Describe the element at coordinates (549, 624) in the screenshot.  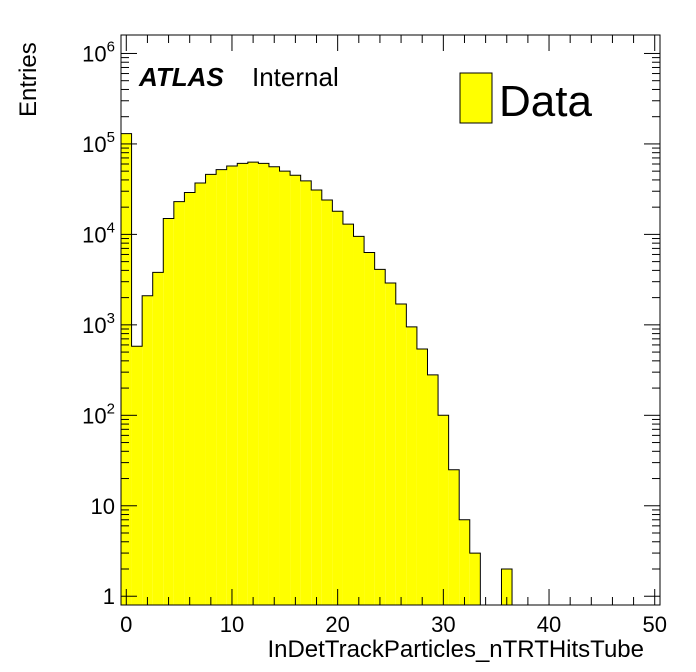
I see `x-tick-label: 40` at that location.